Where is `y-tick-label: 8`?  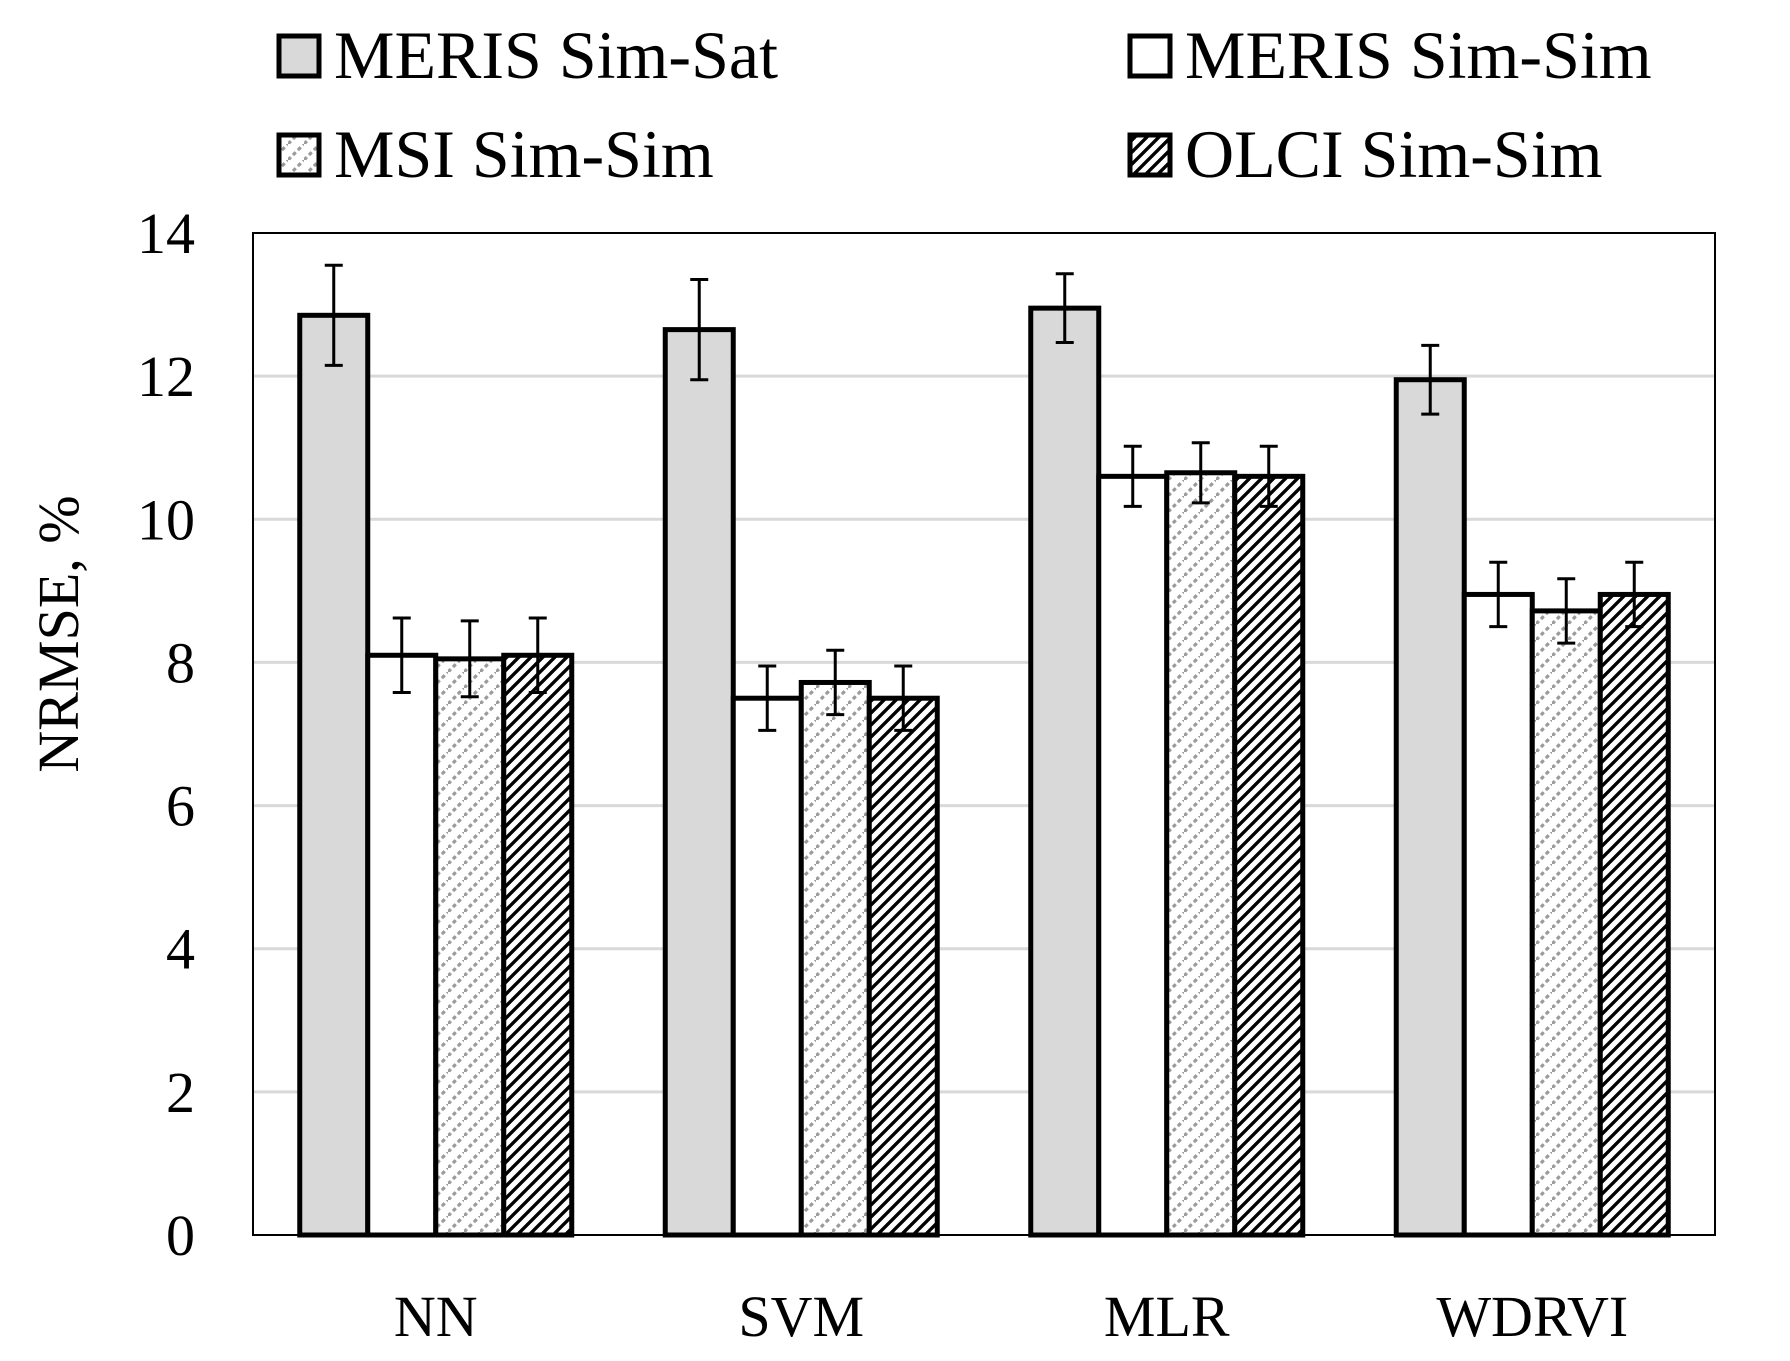
y-tick-label: 8 is located at coordinates (180, 662).